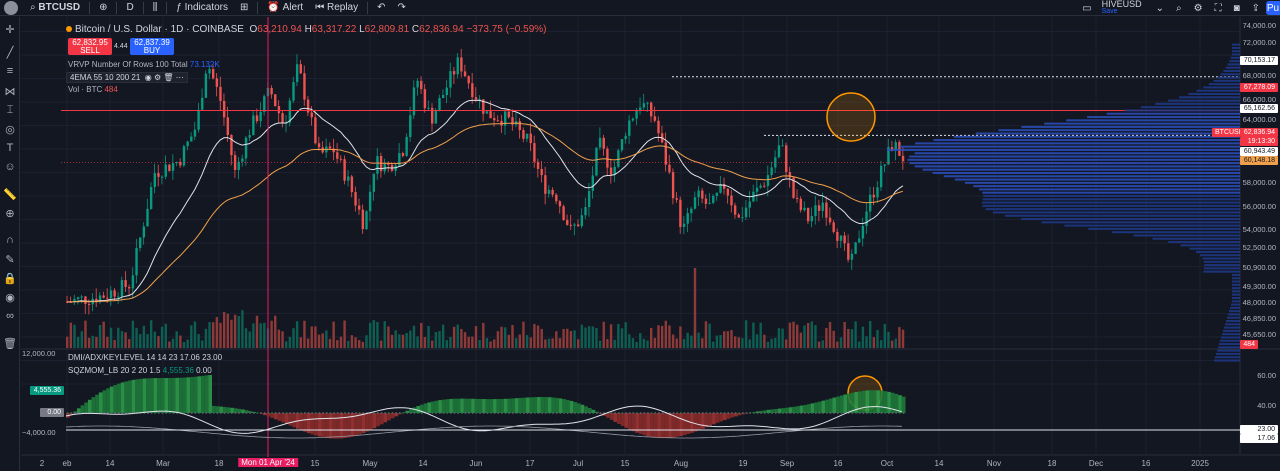 Image resolution: width=1280 pixels, height=471 pixels. Describe the element at coordinates (10, 259) in the screenshot. I see `lock-drawings-icon: ✎` at that location.